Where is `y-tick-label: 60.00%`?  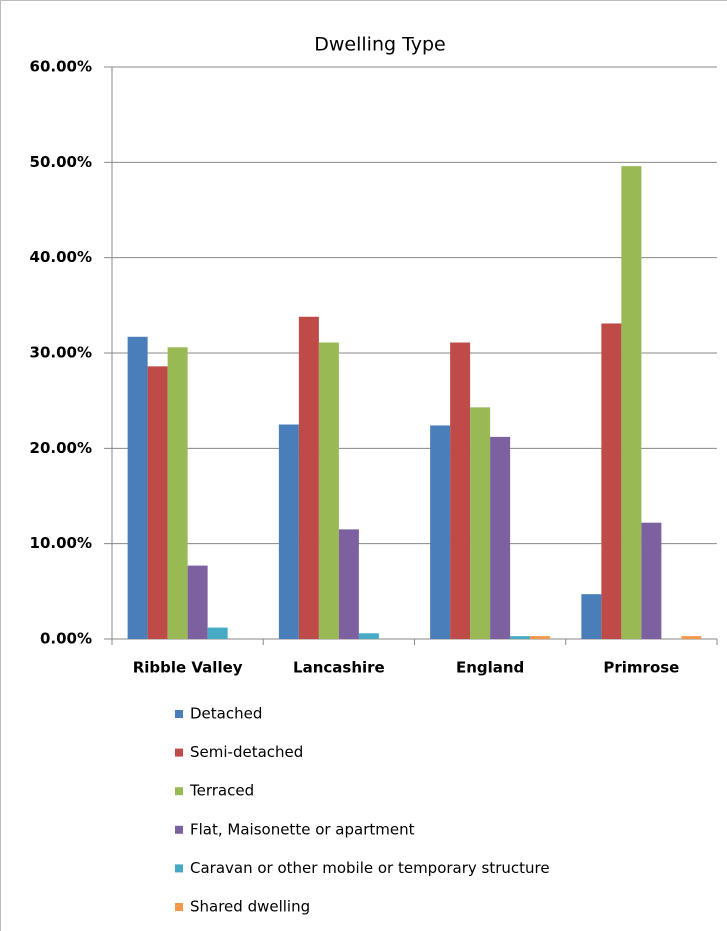 y-tick-label: 60.00% is located at coordinates (61, 67).